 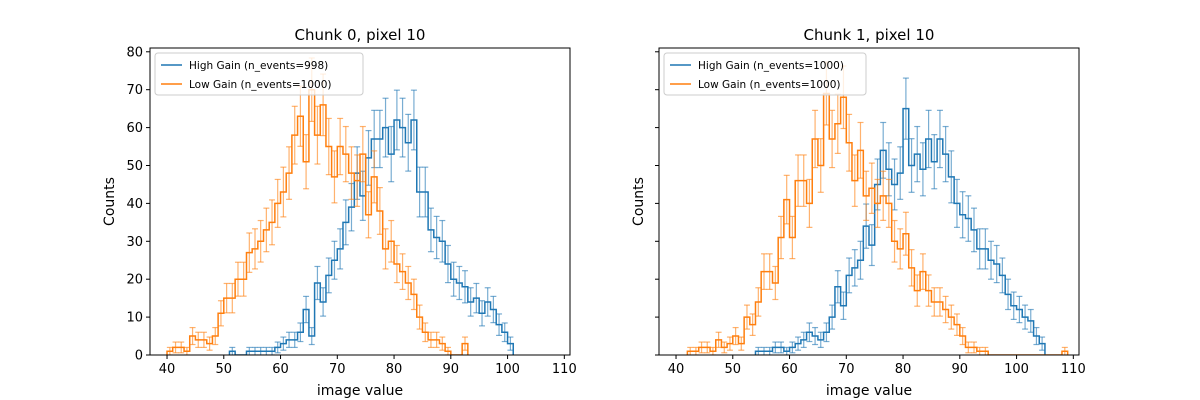 What do you see at coordinates (869, 35) in the screenshot?
I see `chart-title: Chunk 1, pixel 10` at bounding box center [869, 35].